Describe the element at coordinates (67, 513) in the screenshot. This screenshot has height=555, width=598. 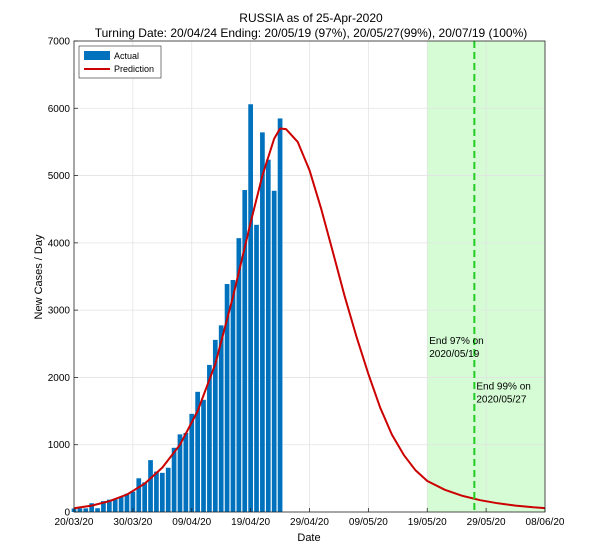
I see `y-tick-label: 0` at that location.